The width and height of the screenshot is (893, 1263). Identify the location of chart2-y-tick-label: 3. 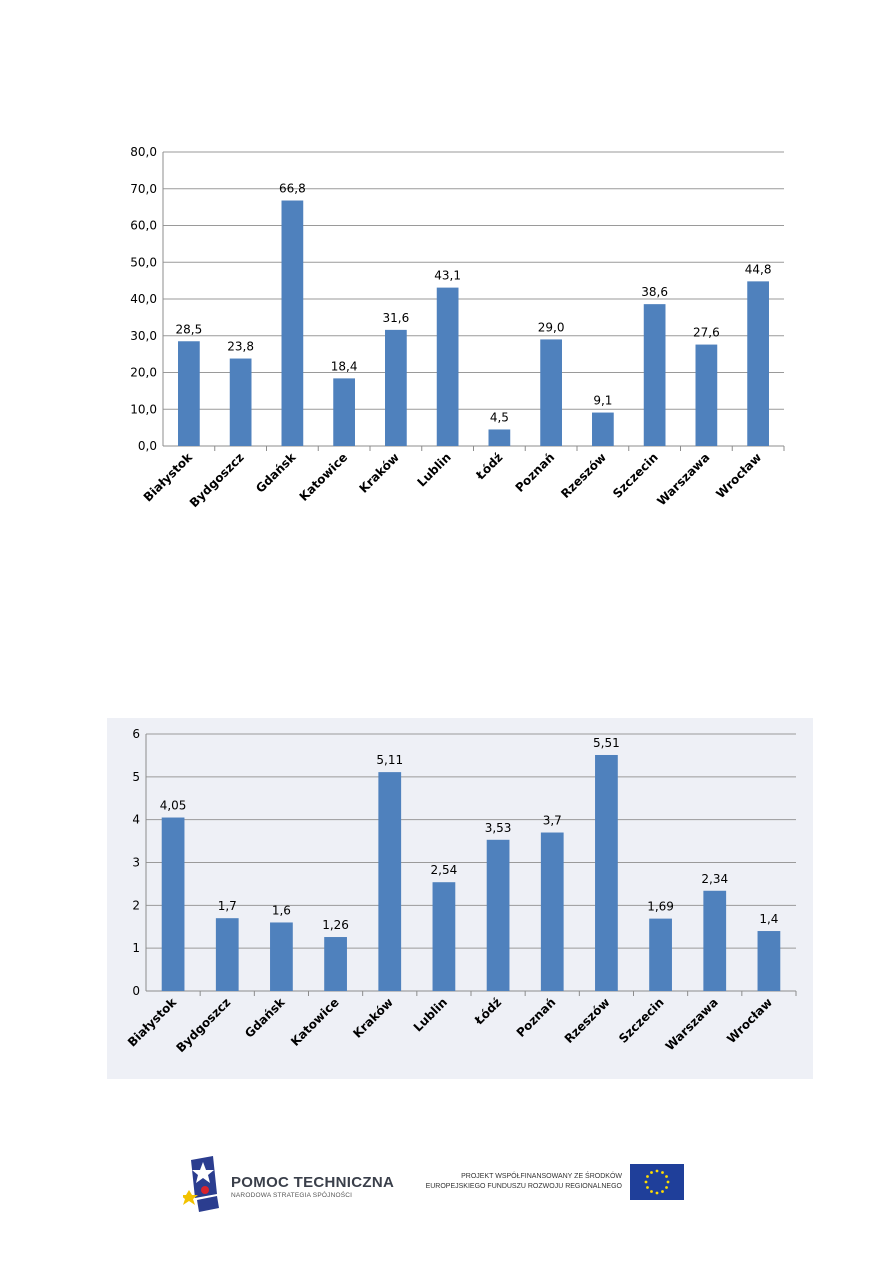
(136, 863).